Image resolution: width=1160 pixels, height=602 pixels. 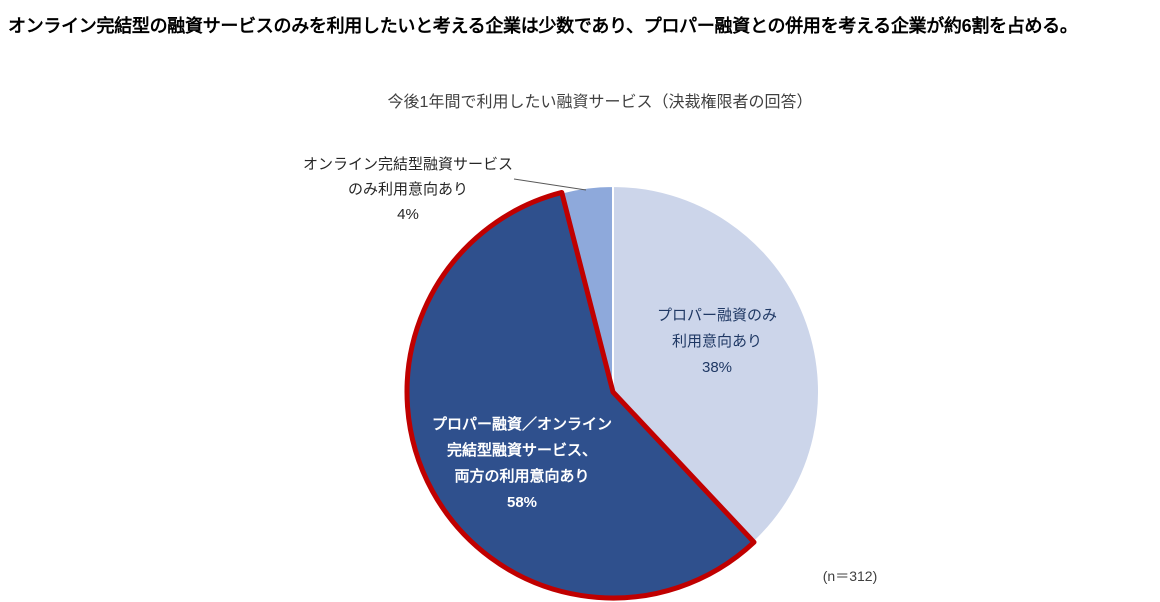 What do you see at coordinates (407, 189) in the screenshot?
I see `slice-label-online-only: オンライン完結型融資サービス のみ利用意向あり 4%` at bounding box center [407, 189].